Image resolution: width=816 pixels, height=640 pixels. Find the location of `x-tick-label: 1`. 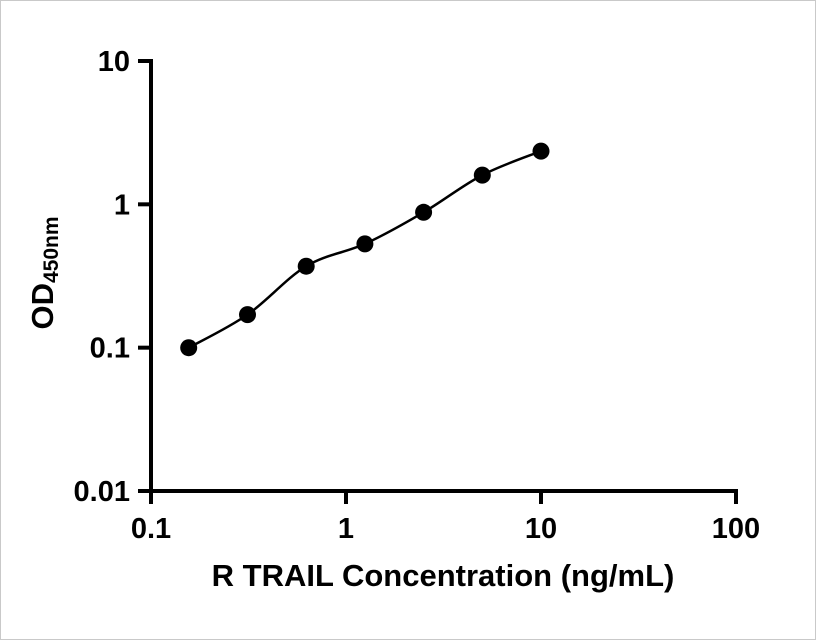

x-tick-label: 1 is located at coordinates (346, 529).